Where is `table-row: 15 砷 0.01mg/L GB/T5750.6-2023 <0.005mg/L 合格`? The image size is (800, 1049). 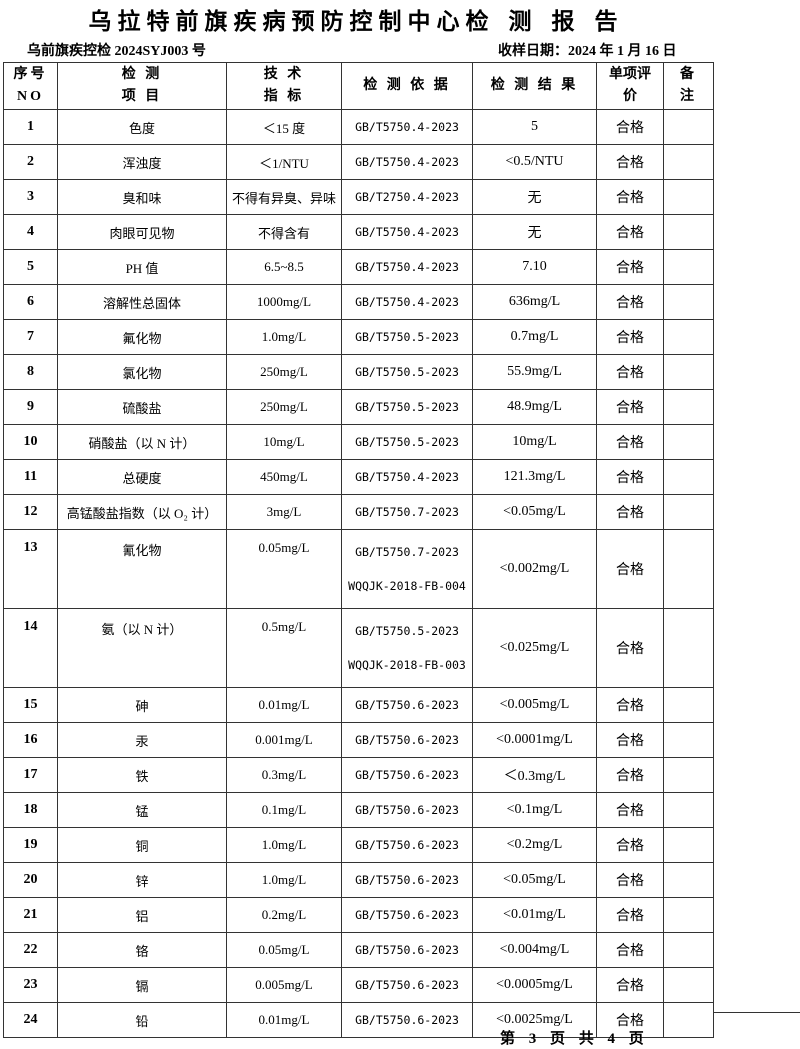 table-row: 15 砷 0.01mg/L GB/T5750.6-2023 <0.005mg/L 合格 is located at coordinates (358, 705).